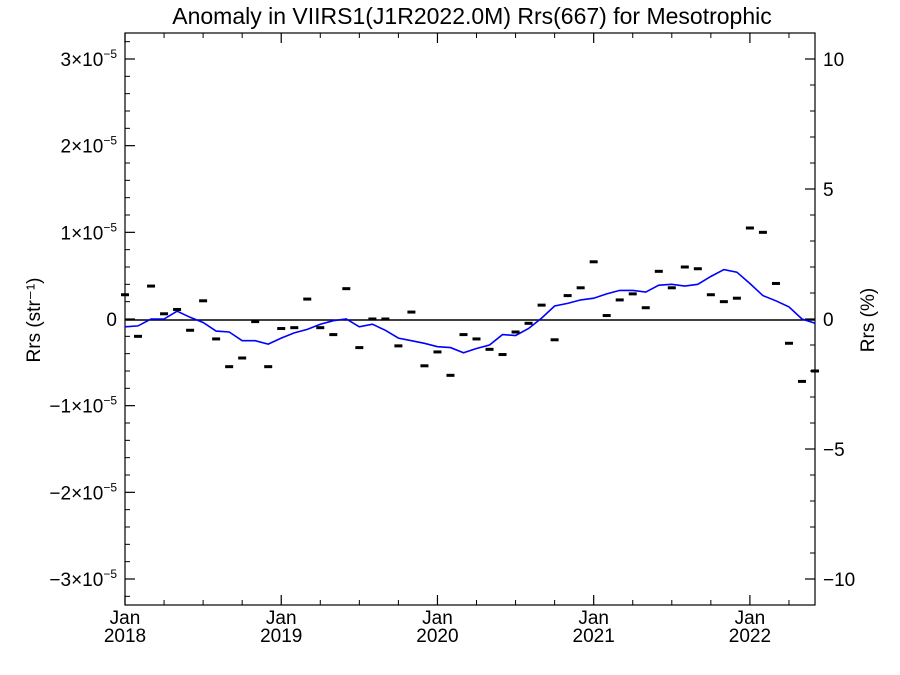 Image resolution: width=900 pixels, height=675 pixels. What do you see at coordinates (833, 60) in the screenshot?
I see `y-right-tick-label: 10` at bounding box center [833, 60].